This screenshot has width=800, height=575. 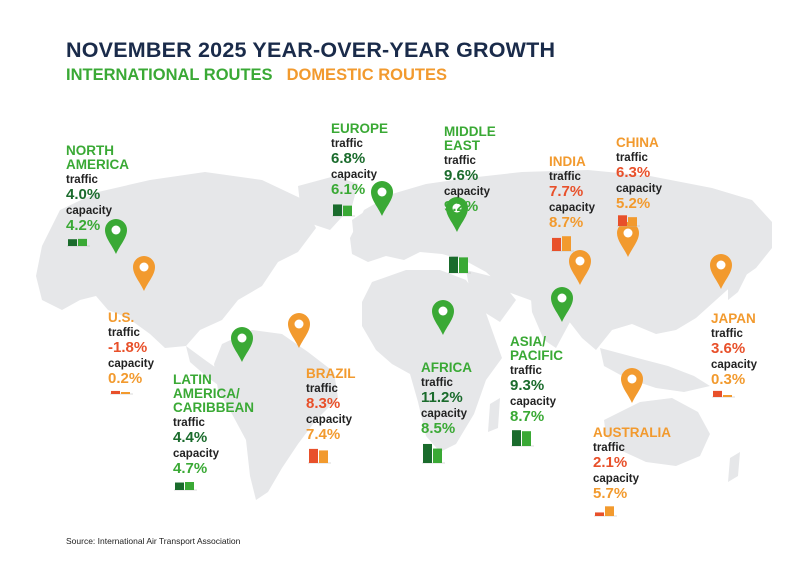 What do you see at coordinates (633, 203) in the screenshot?
I see `capacity-value: 5.2%` at bounding box center [633, 203].